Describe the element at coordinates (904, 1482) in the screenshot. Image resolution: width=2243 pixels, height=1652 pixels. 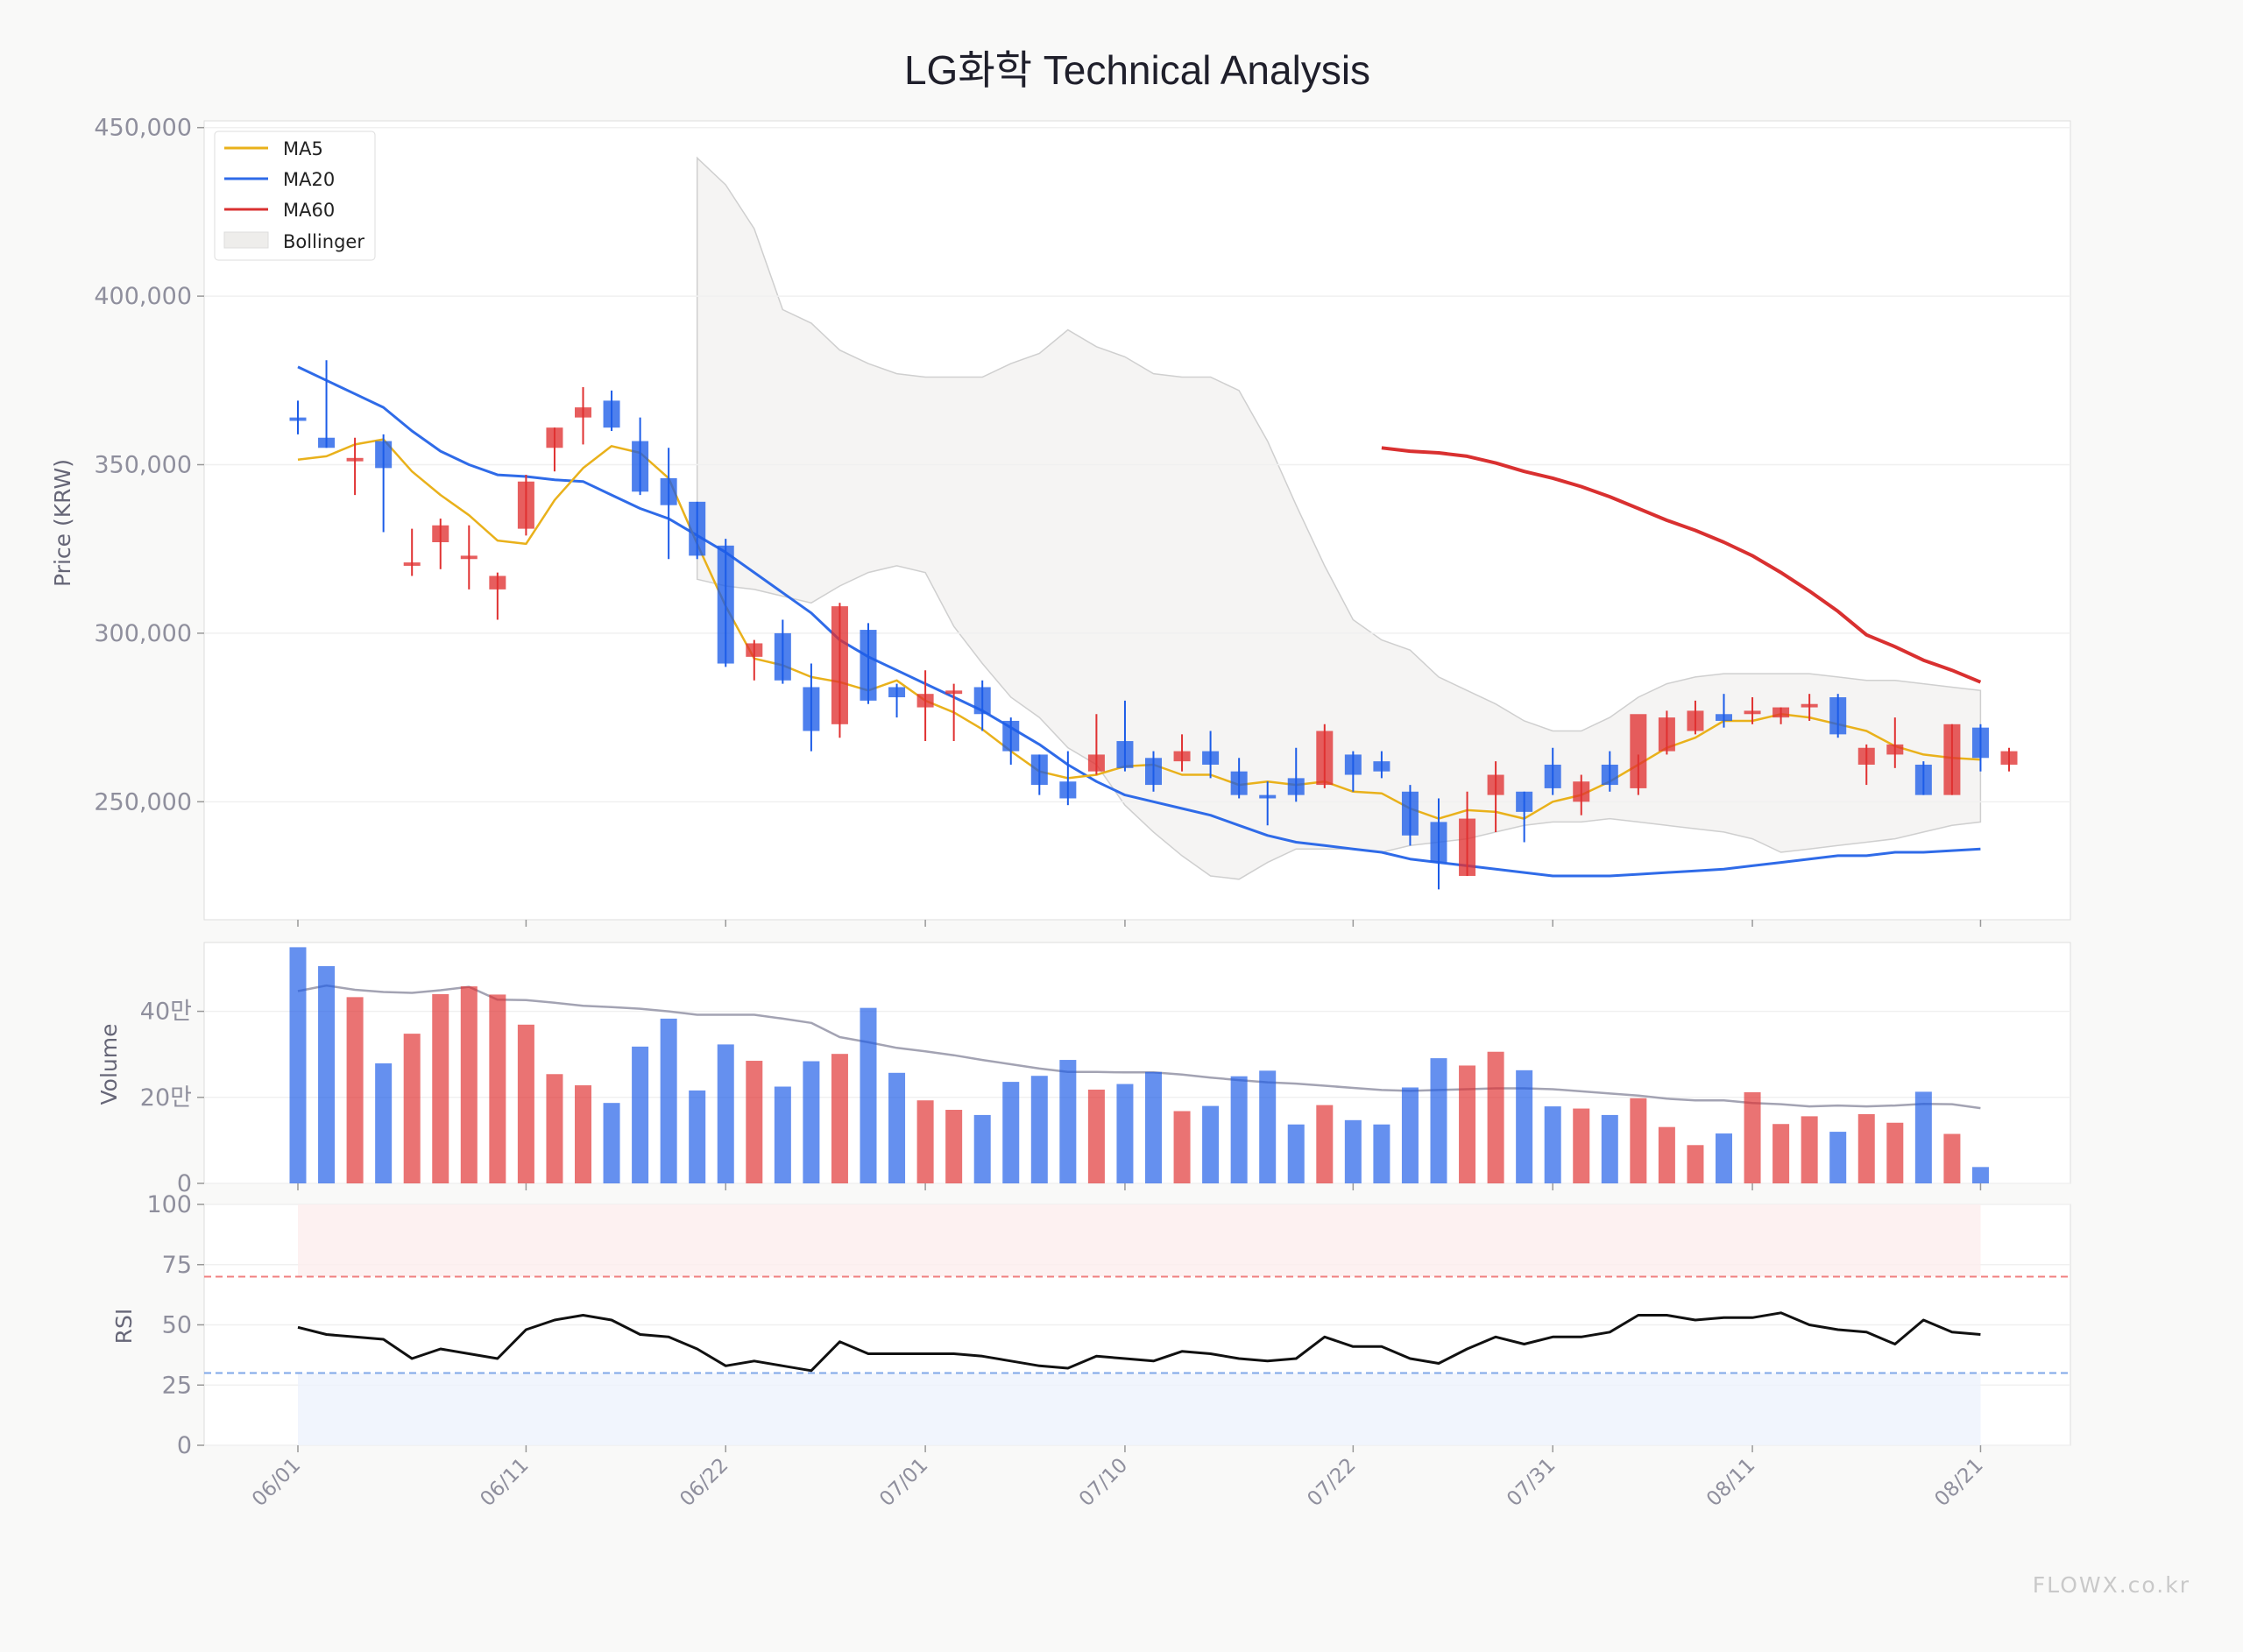
I see `x-tick-label: 07/01` at that location.